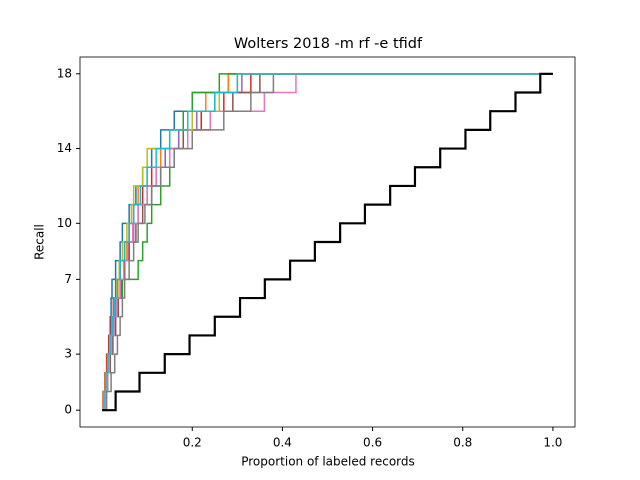 The width and height of the screenshot is (640, 480). I want to click on y-tick-label: 10, so click(64, 223).